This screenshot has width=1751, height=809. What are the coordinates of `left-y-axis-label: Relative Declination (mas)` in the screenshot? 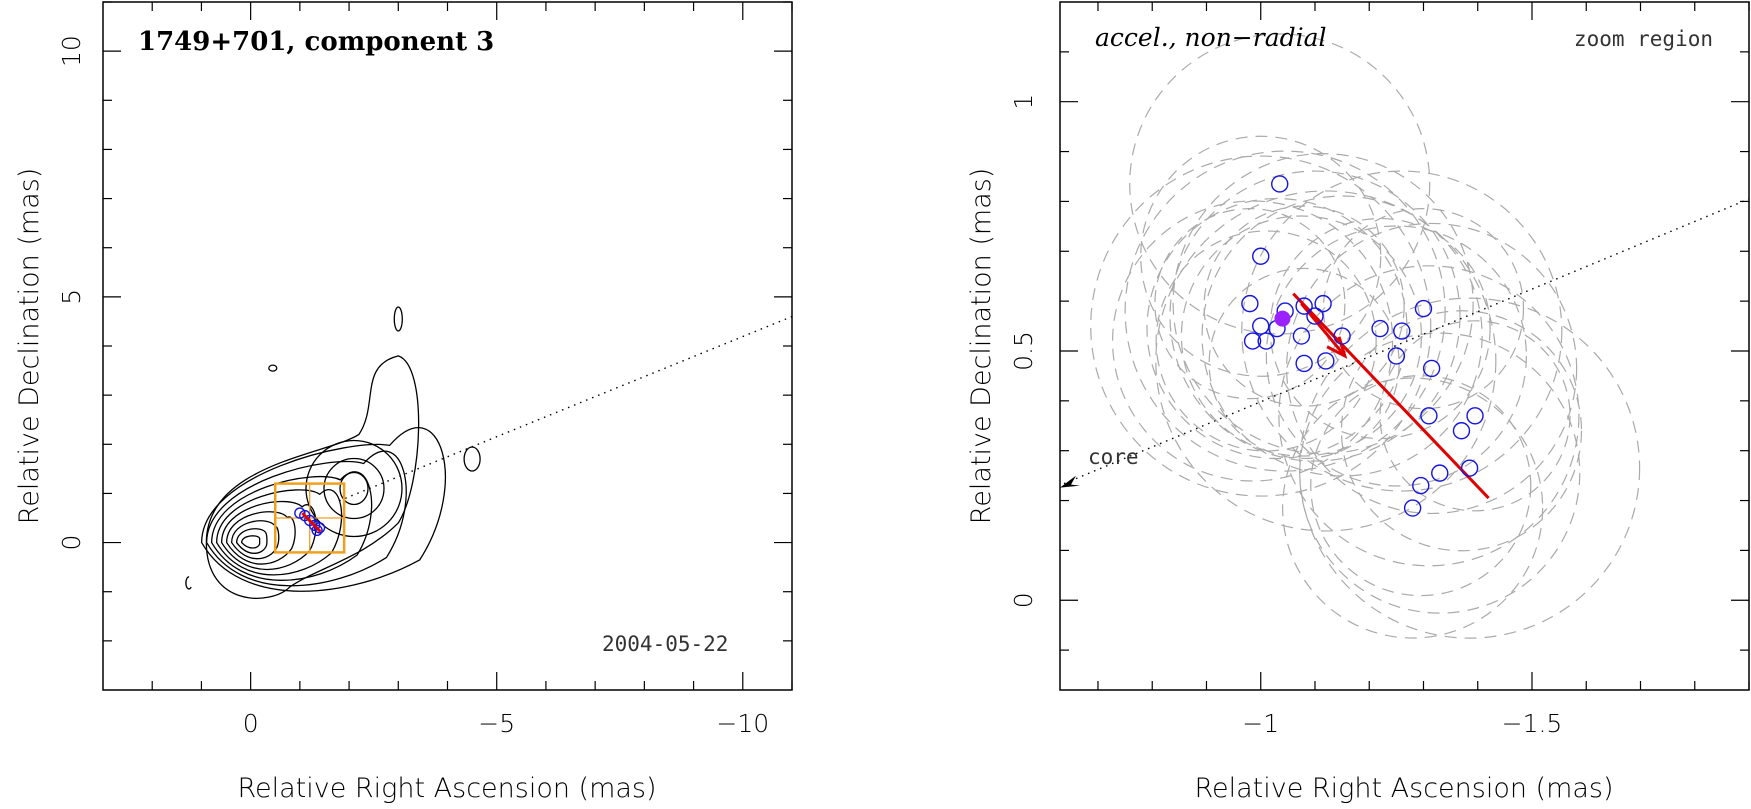 It's located at (29, 346).